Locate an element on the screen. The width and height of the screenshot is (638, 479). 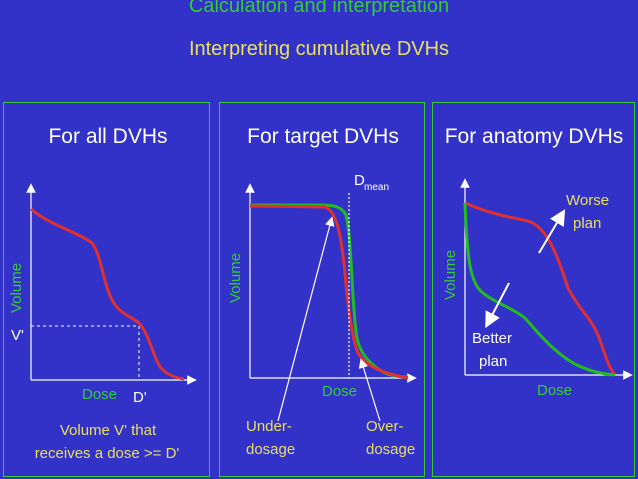
worse-plan-label-line-2: plan is located at coordinates (587, 223).